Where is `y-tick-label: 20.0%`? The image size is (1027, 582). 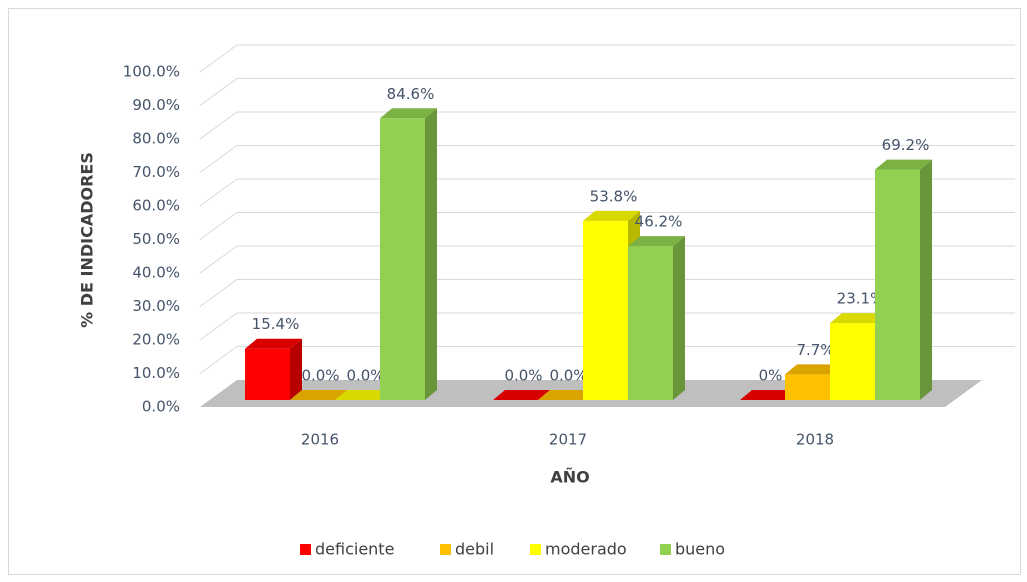
y-tick-label: 20.0% is located at coordinates (156, 340).